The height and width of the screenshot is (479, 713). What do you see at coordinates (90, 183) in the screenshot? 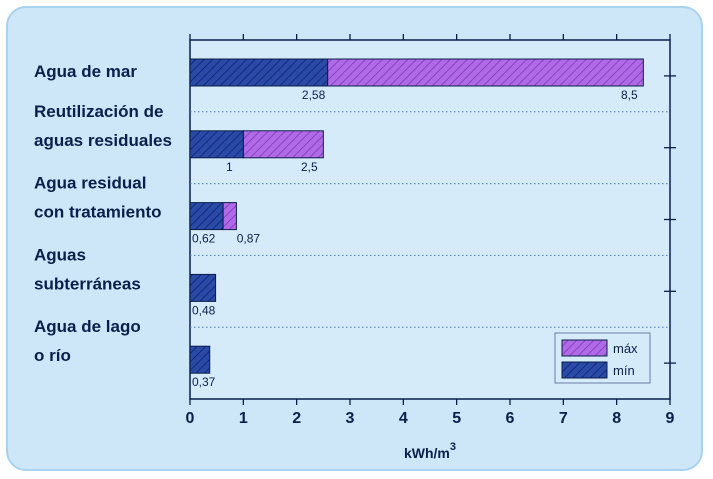
I see `category-label: Agua residual` at bounding box center [90, 183].